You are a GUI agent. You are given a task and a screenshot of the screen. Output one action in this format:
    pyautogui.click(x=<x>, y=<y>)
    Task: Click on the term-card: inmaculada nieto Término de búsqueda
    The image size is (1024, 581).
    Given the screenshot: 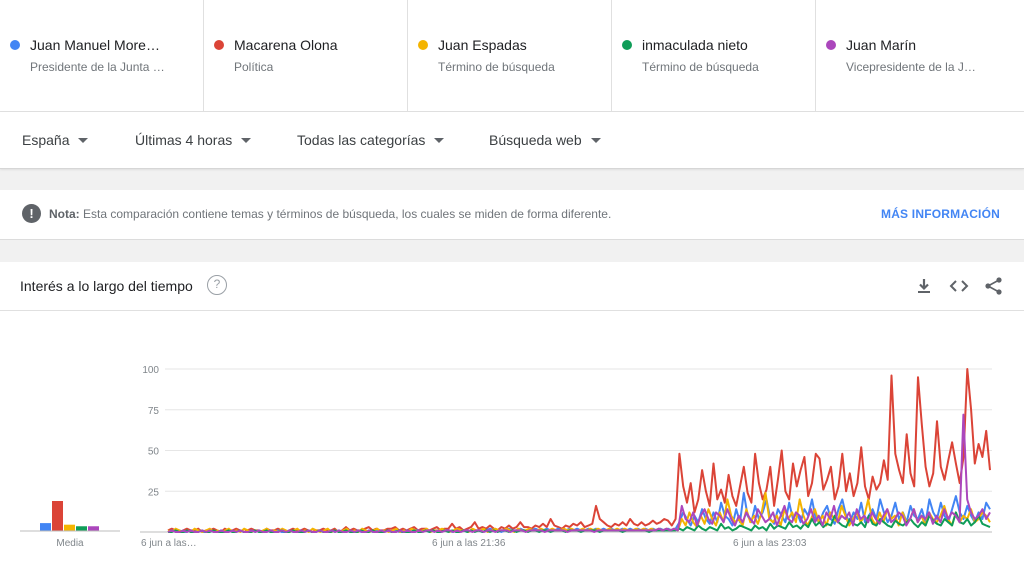 What is the action you would take?
    pyautogui.click(x=714, y=55)
    